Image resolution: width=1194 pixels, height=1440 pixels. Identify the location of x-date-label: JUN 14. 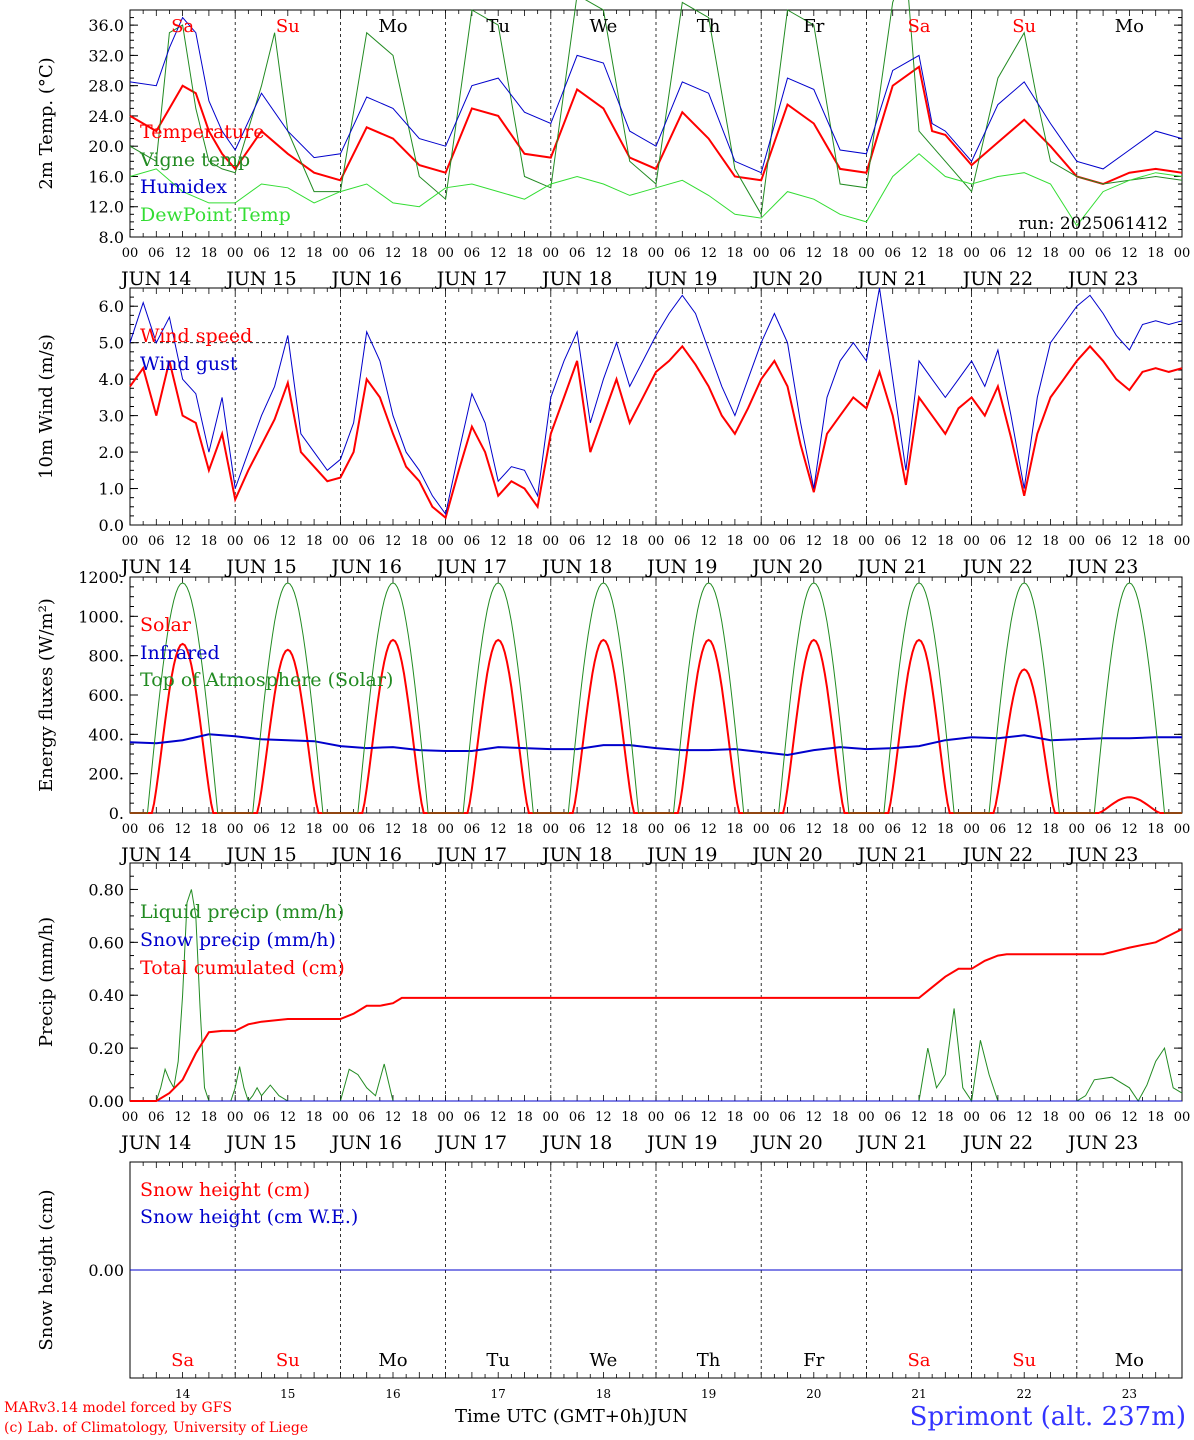
(155, 567).